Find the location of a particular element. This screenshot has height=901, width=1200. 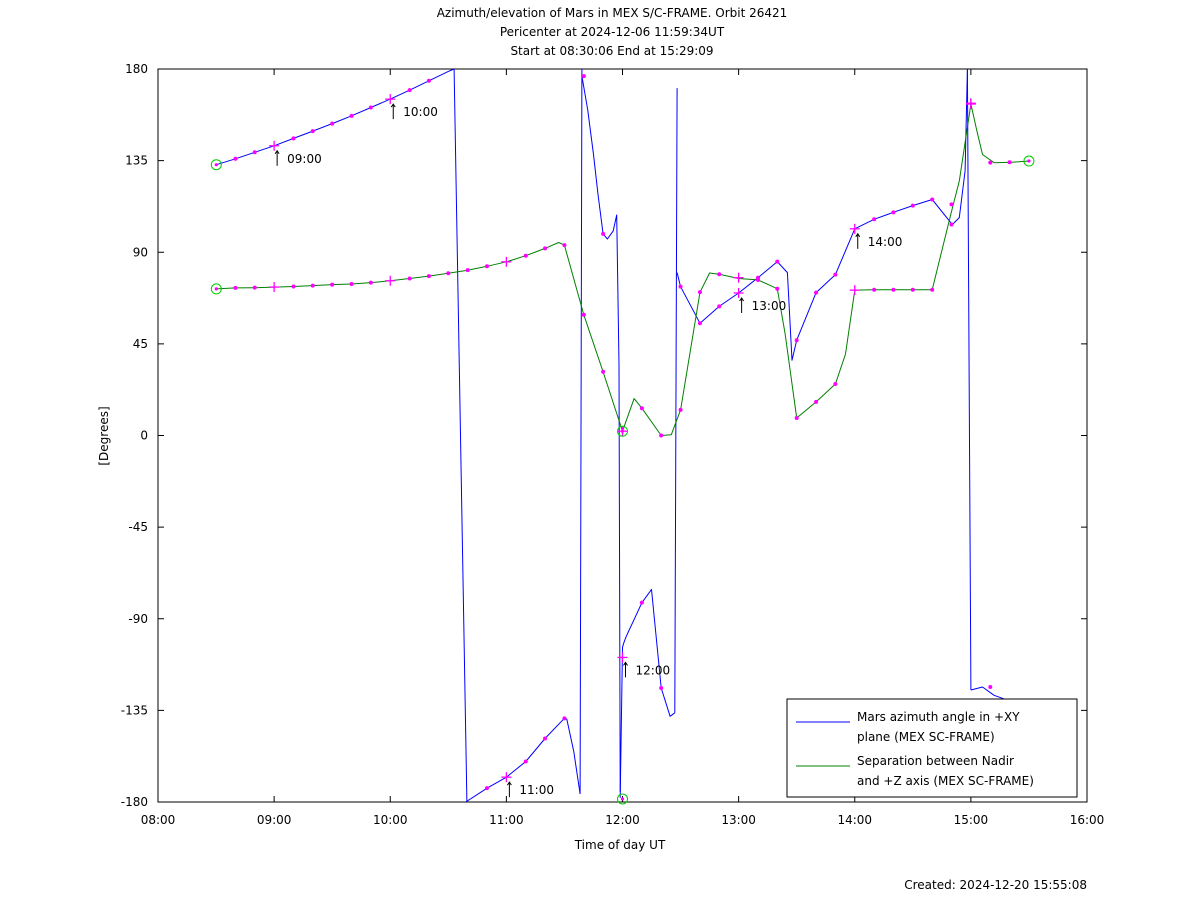

annotation-time-label: 14:00 is located at coordinates (885, 242).